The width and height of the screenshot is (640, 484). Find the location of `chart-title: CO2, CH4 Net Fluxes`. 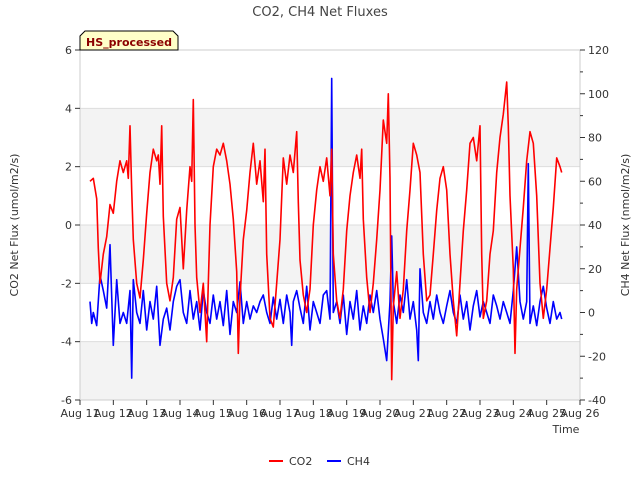

chart-title: CO2, CH4 Net Fluxes is located at coordinates (320, 12).